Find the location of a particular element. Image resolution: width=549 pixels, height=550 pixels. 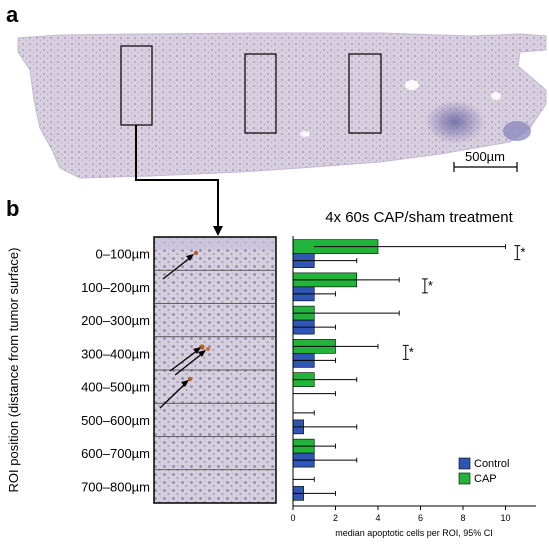

significance-markers: * * * is located at coordinates (463, 302).